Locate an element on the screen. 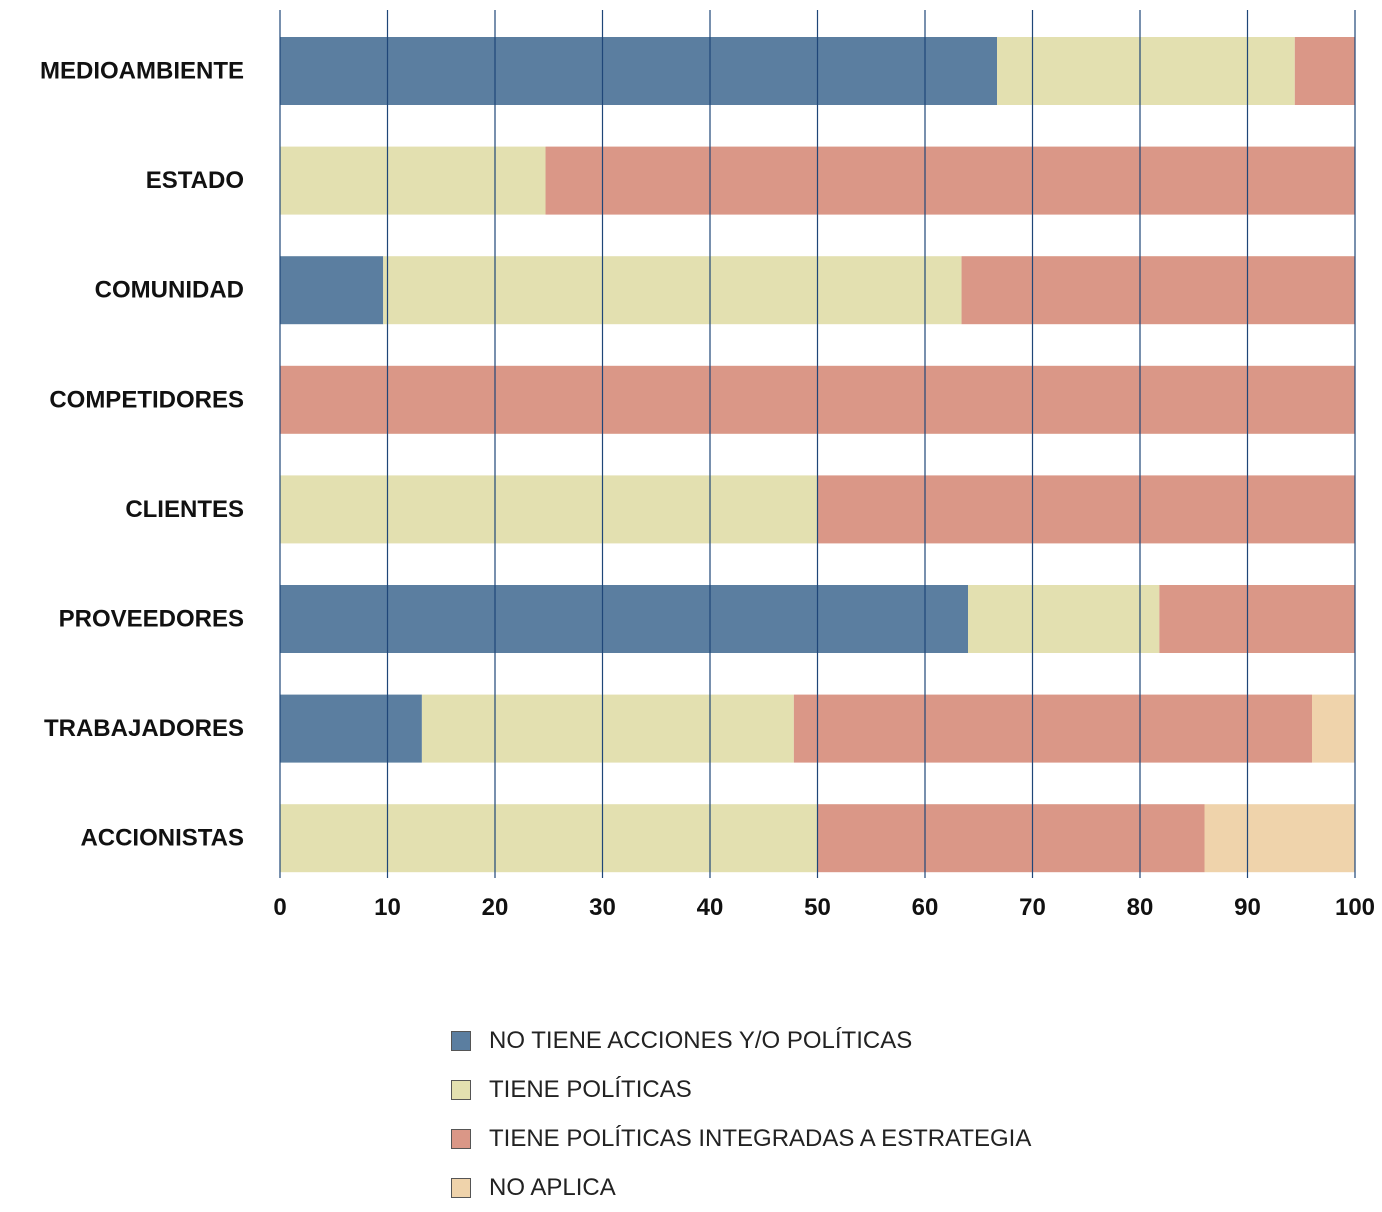 The width and height of the screenshot is (1382, 1212). legend-item: NO TIENE ACCIONES Y/O POLÍTICAS is located at coordinates (741, 1040).